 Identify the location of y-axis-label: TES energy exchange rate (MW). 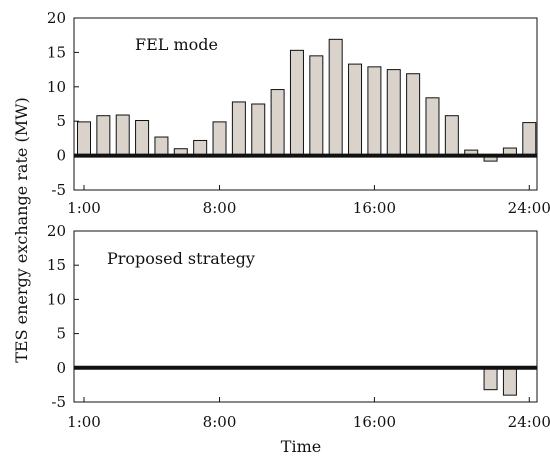
(21, 230).